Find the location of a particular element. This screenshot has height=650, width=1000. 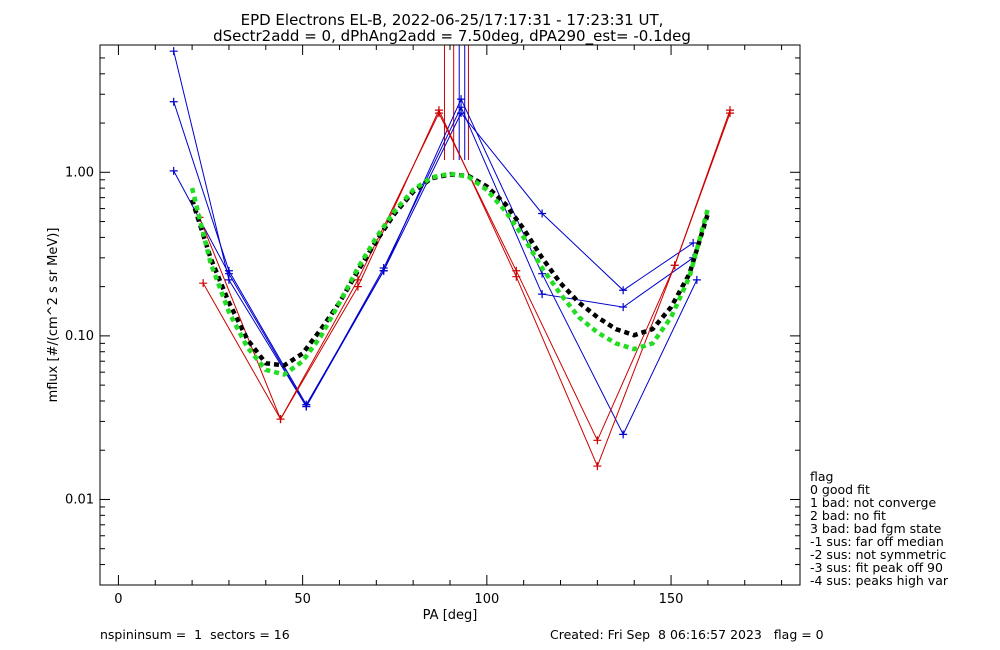

legend-entry-7: -4 sus: peaks high var is located at coordinates (879, 580).